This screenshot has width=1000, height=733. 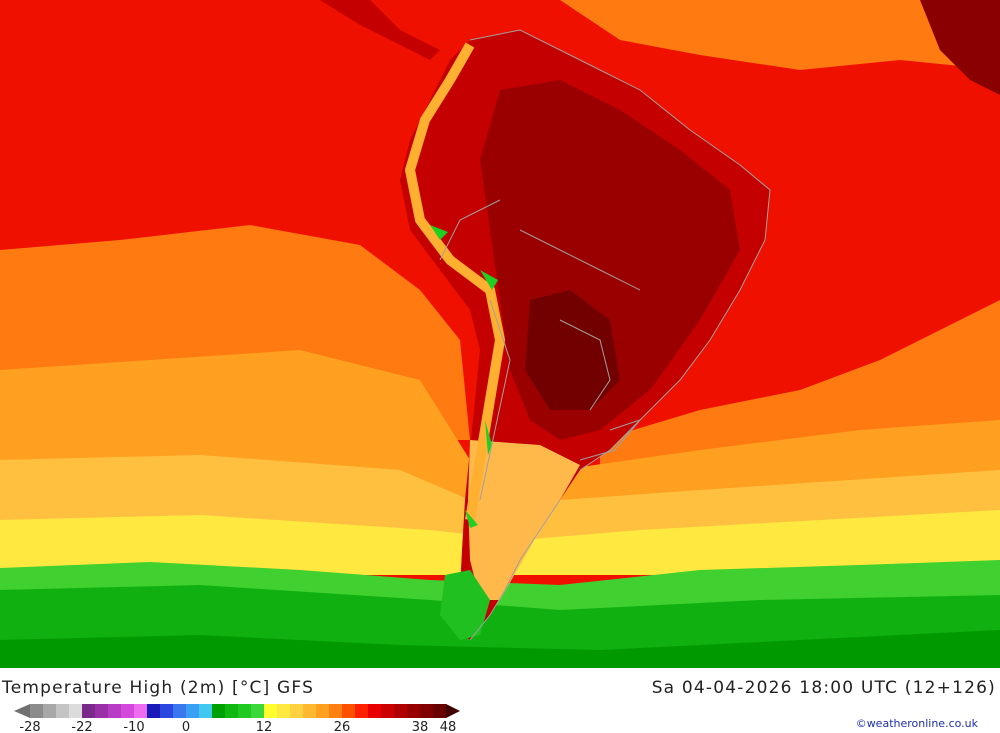 What do you see at coordinates (465, 605) in the screenshot?
I see `land-tip-green` at bounding box center [465, 605].